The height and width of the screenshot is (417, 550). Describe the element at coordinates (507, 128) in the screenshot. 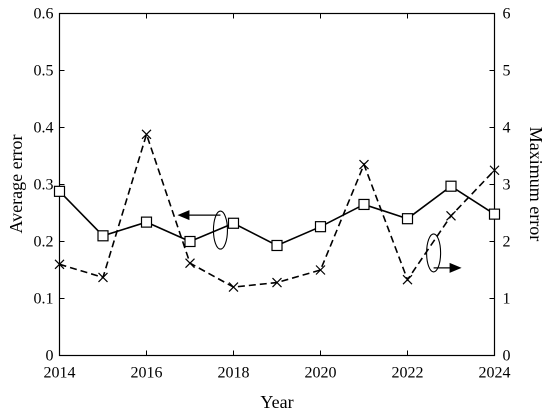

I see `y-right-tick-label: 4` at that location.